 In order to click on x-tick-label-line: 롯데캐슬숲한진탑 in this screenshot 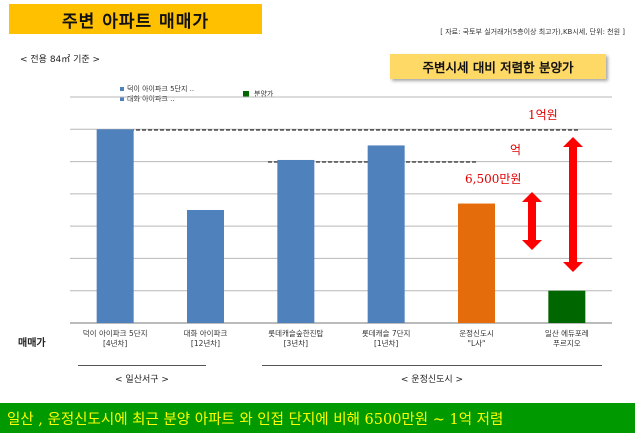, I will do `click(296, 333)`.